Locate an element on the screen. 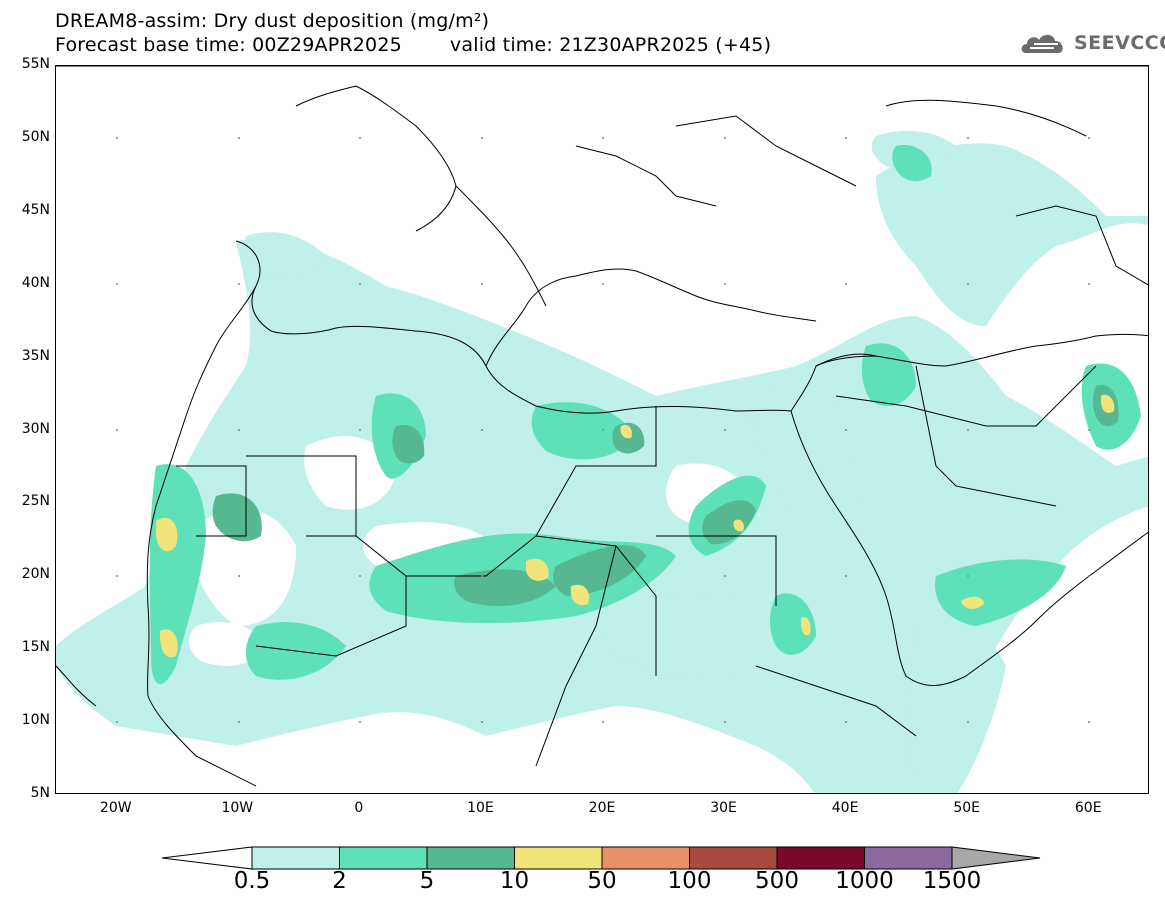  lat-label: 15N is located at coordinates (35, 647).